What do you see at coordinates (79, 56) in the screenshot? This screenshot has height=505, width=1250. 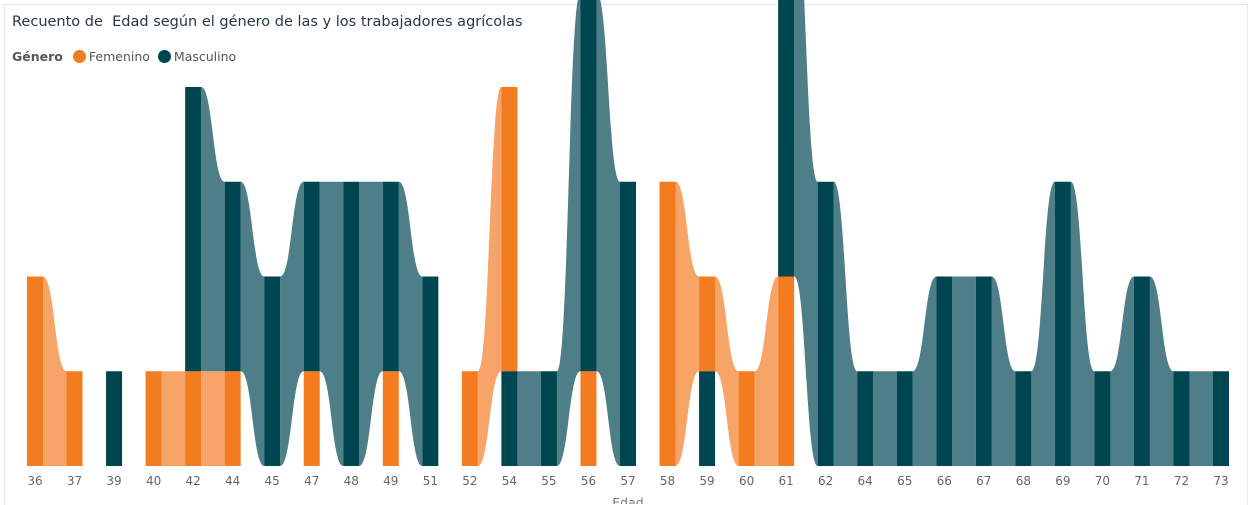 I see `legend-swatch-femenino` at bounding box center [79, 56].